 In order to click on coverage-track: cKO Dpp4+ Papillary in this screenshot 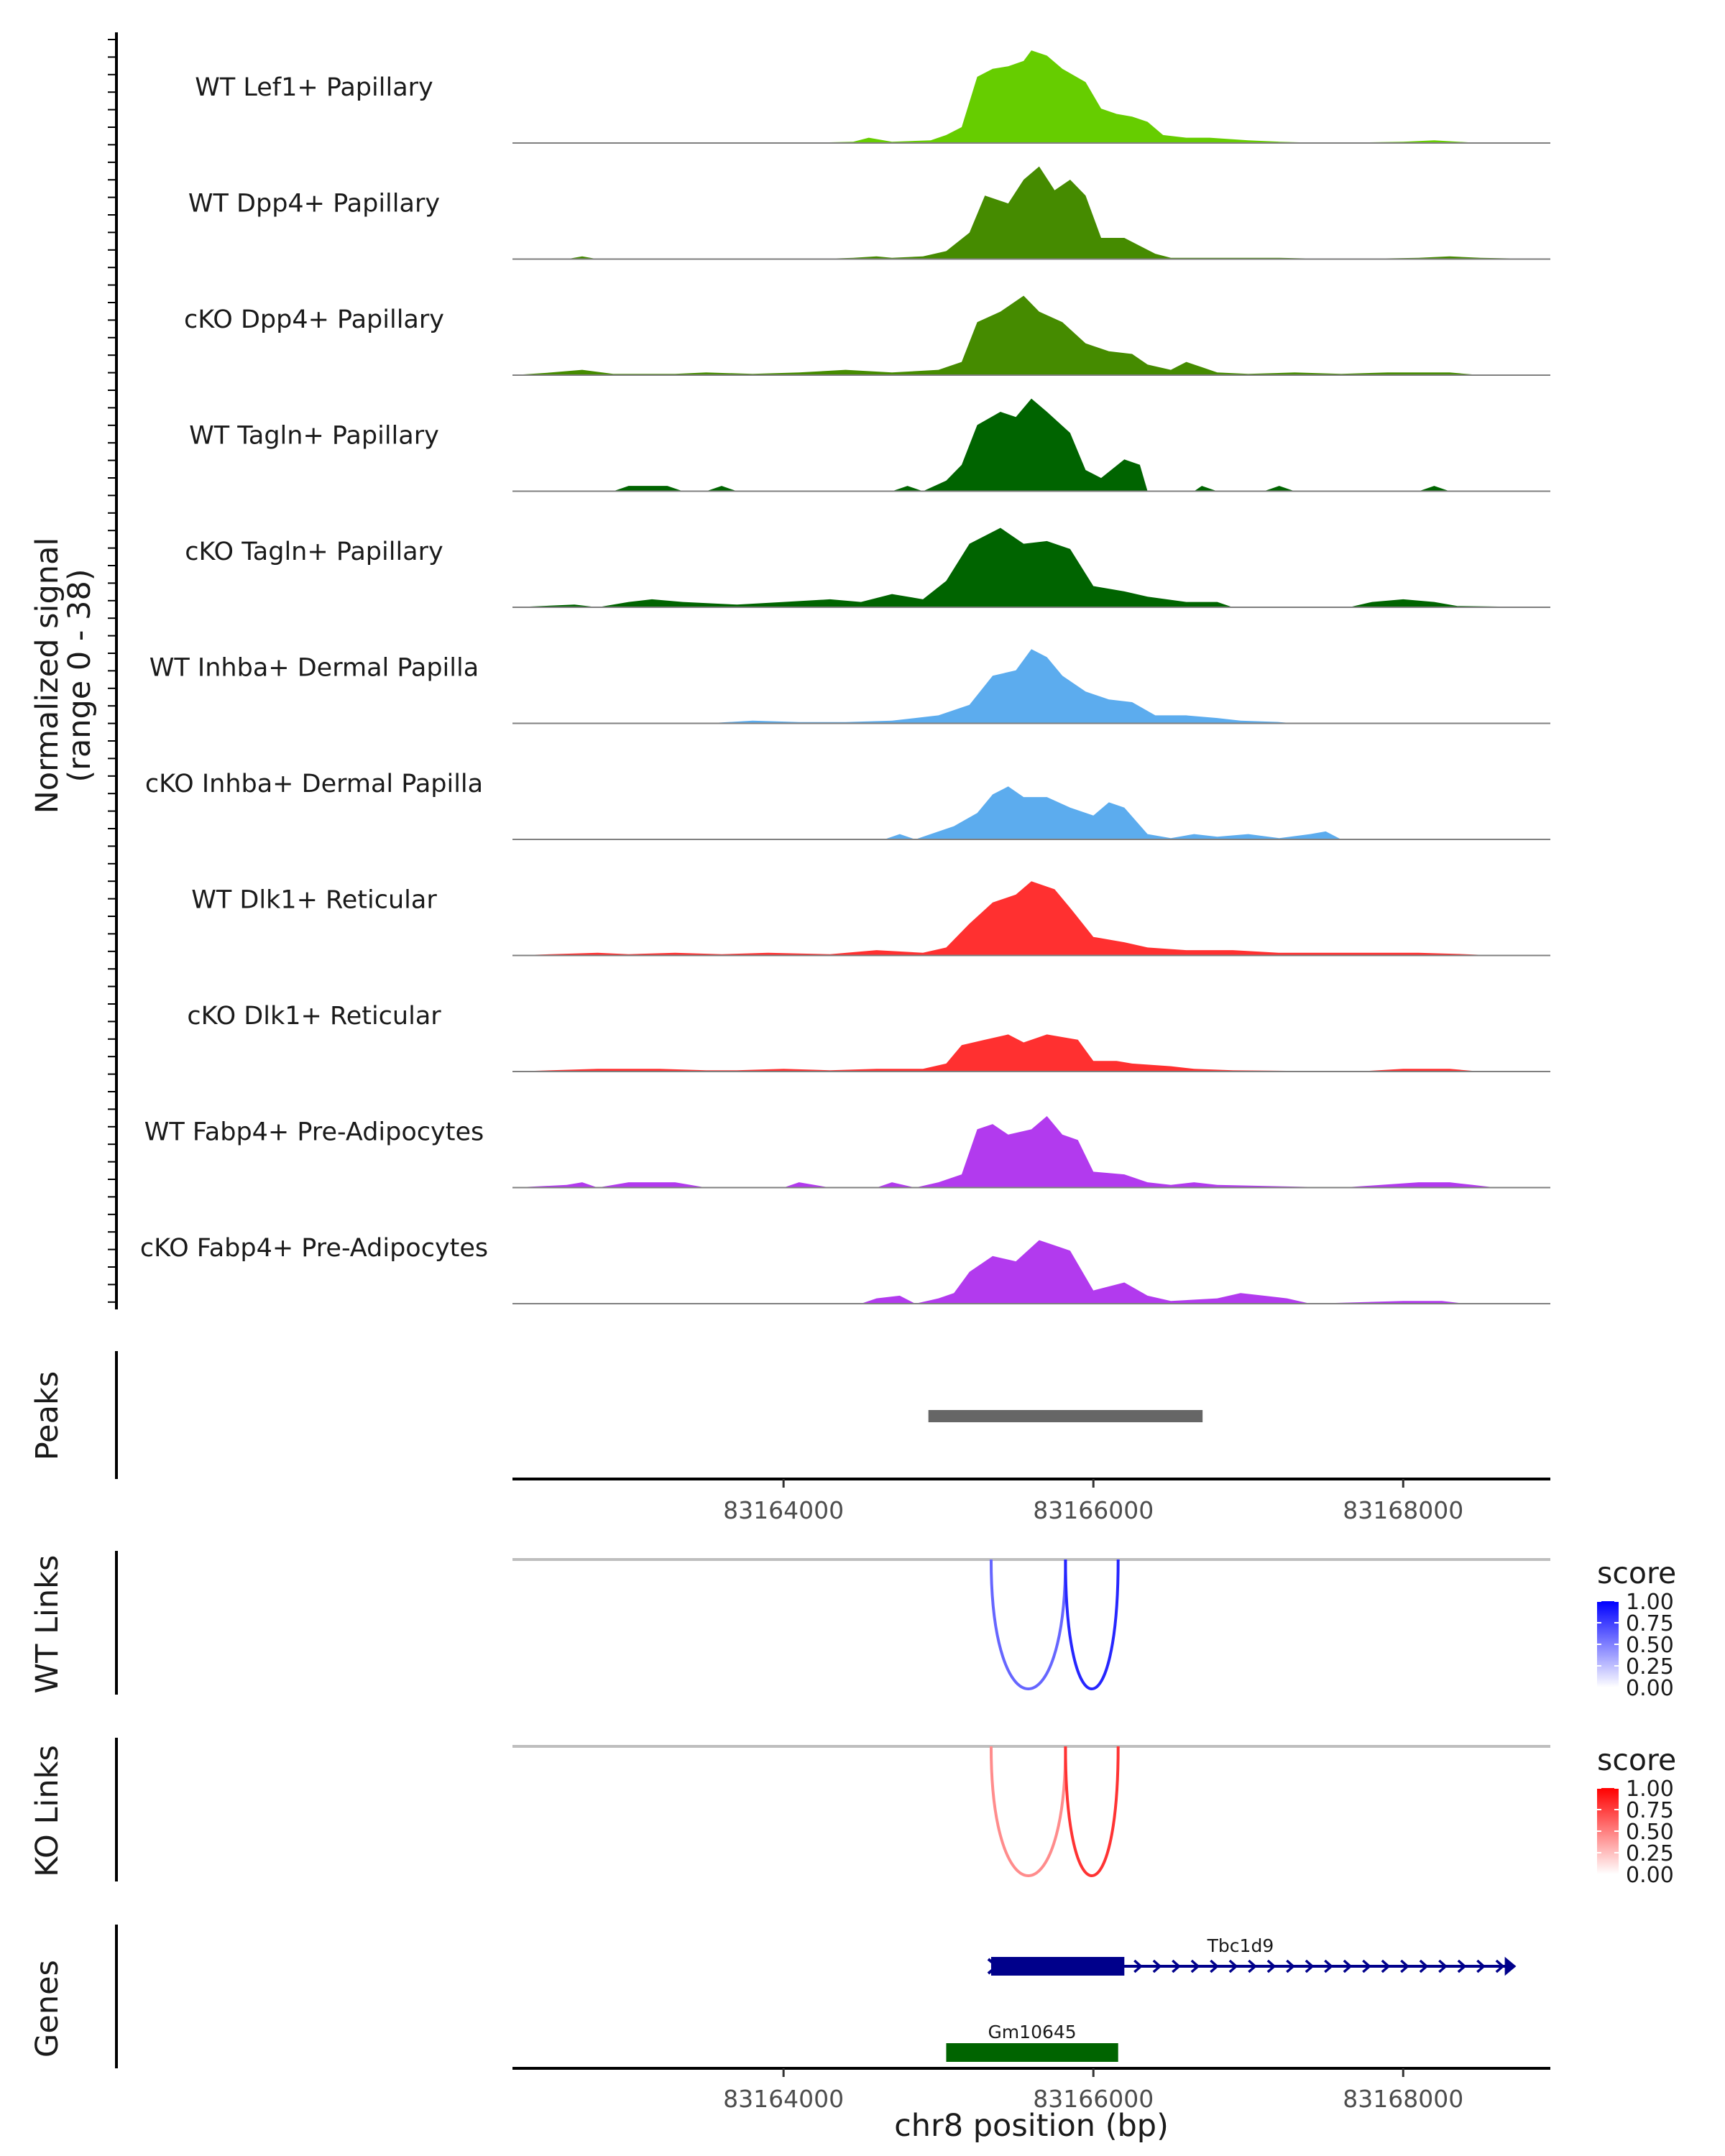, I will do `click(867, 336)`.